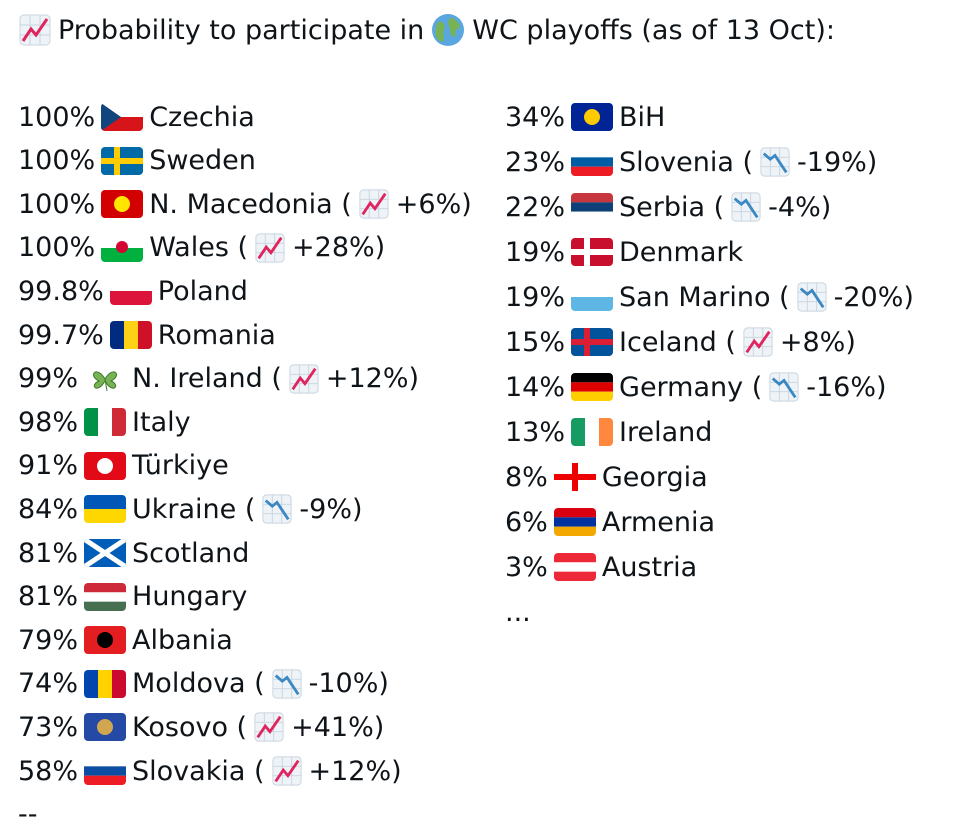 Image resolution: width=962 pixels, height=828 pixels. I want to click on list-row: 98% Italy, so click(107, 422).